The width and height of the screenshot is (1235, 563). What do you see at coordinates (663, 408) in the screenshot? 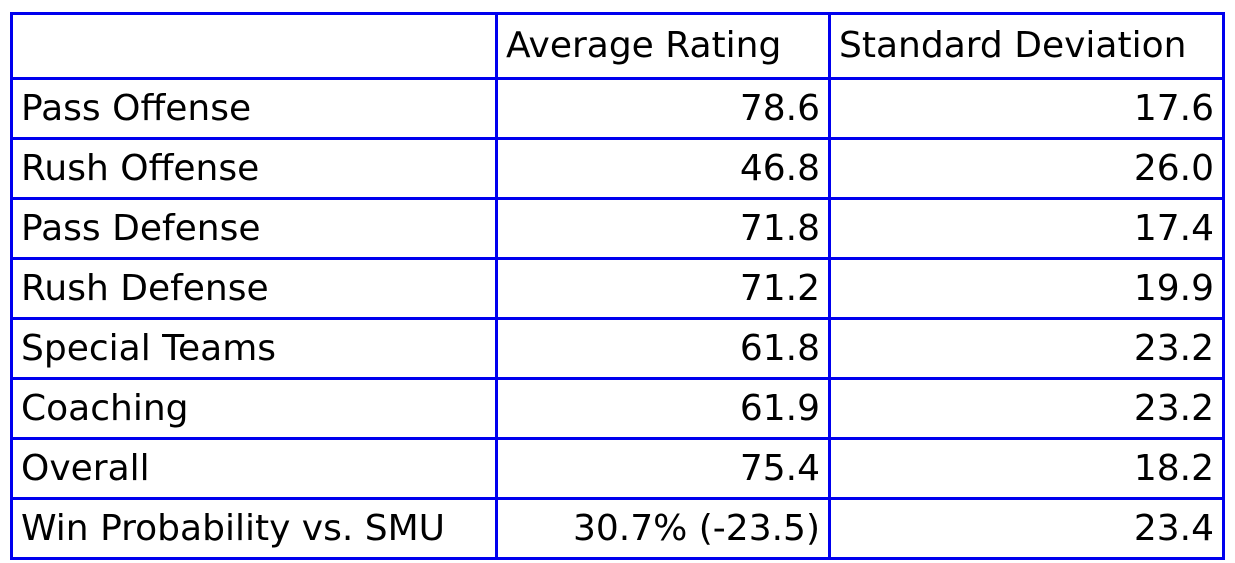
I see `average-rating-cell: 61.9` at bounding box center [663, 408].